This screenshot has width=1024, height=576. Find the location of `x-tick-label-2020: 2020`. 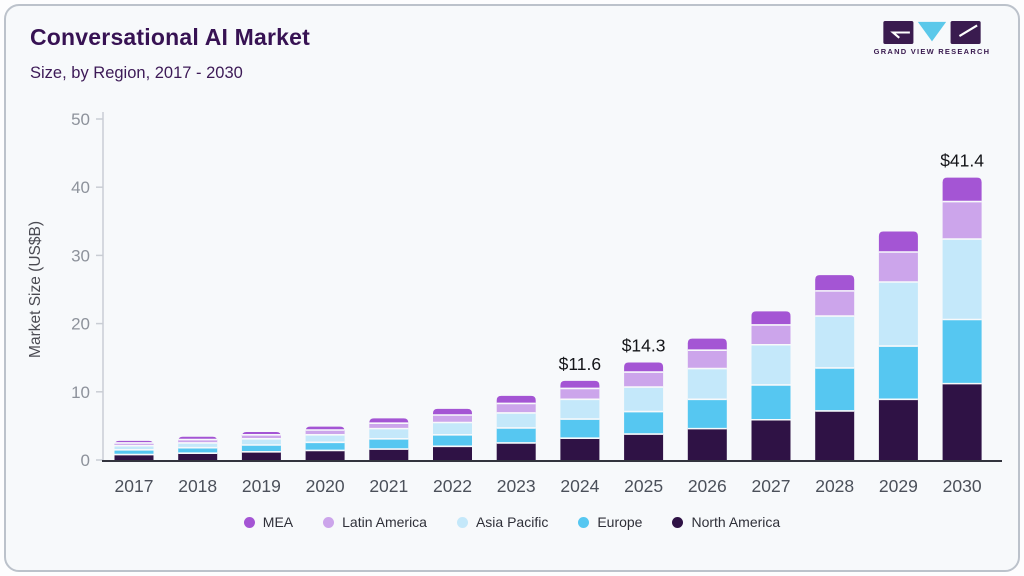

x-tick-label-2020: 2020 is located at coordinates (325, 486).